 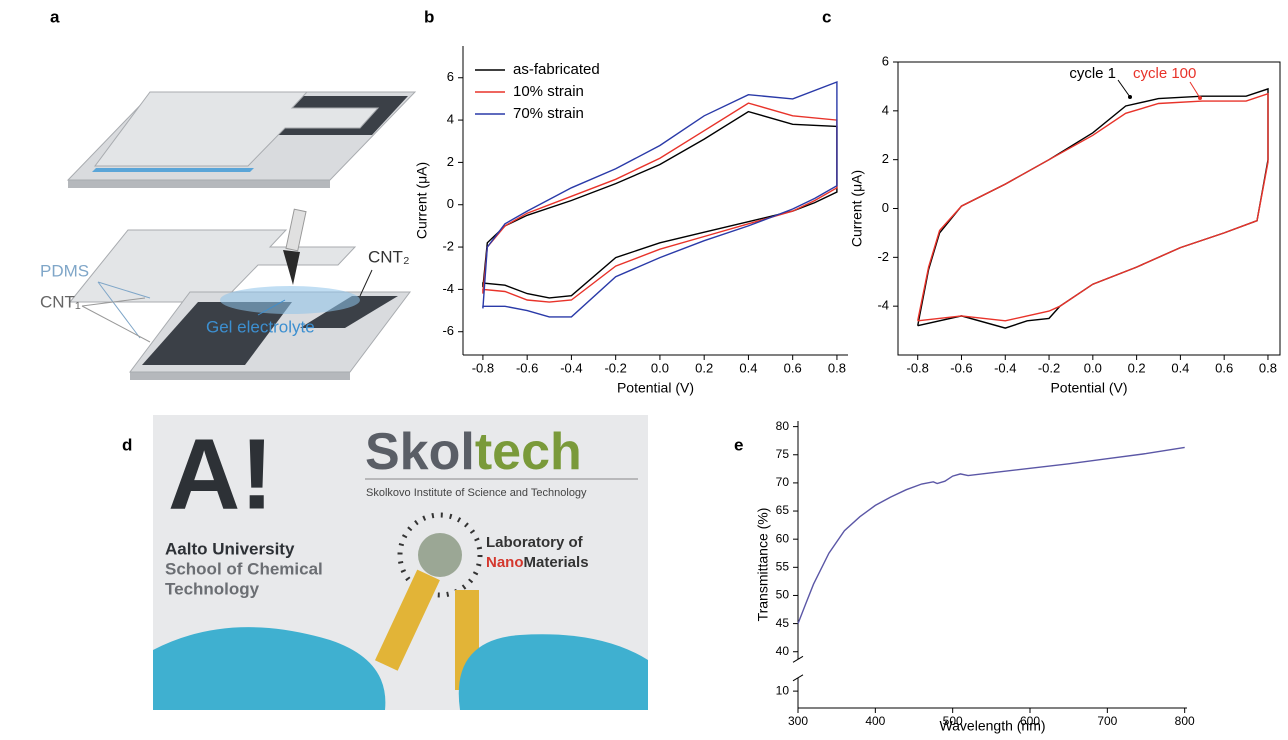 What do you see at coordinates (783, 538) in the screenshot?
I see `y-tick-label: 60` at bounding box center [783, 538].